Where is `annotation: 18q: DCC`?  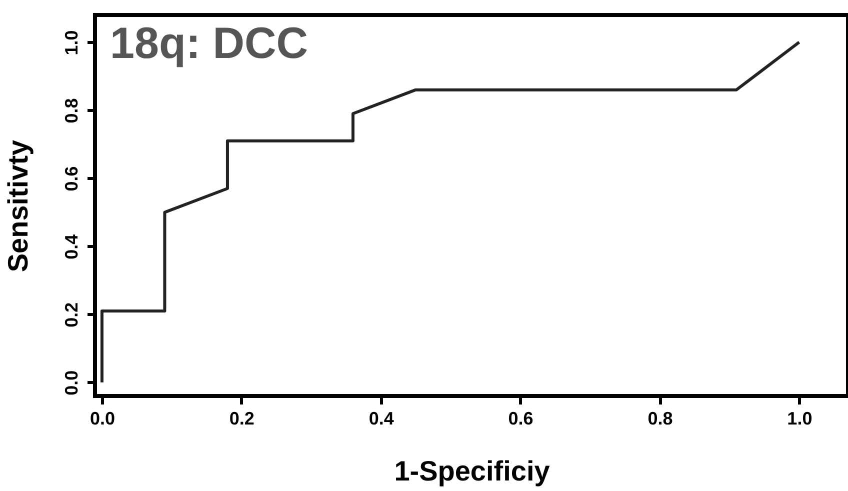
annotation: 18q: DCC is located at coordinates (209, 43).